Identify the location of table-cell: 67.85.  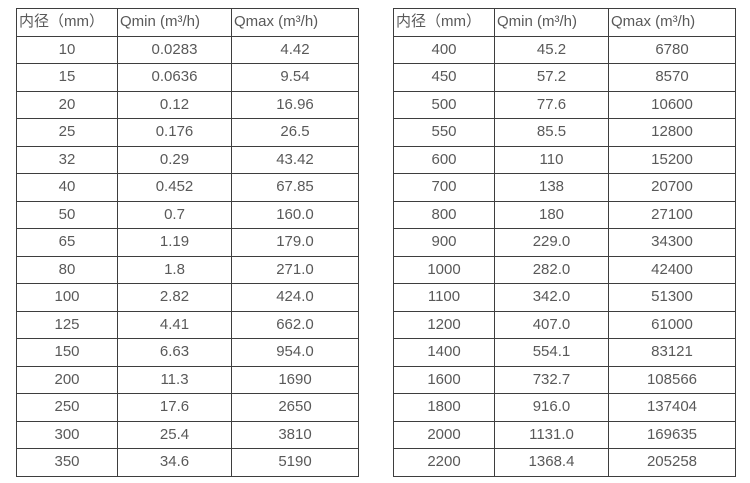
(295, 187).